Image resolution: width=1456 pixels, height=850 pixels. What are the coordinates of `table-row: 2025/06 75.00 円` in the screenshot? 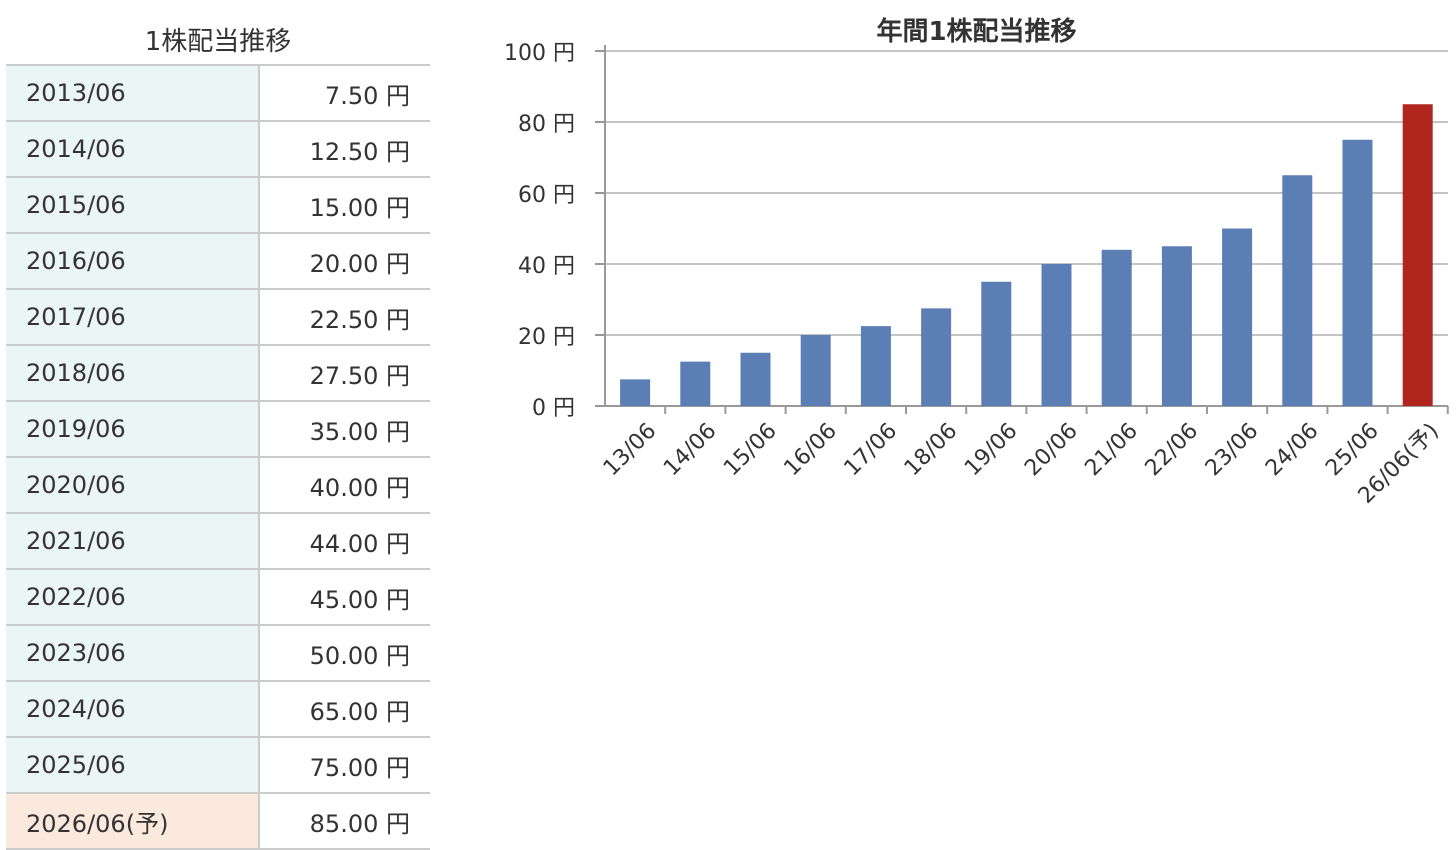 It's located at (218, 765).